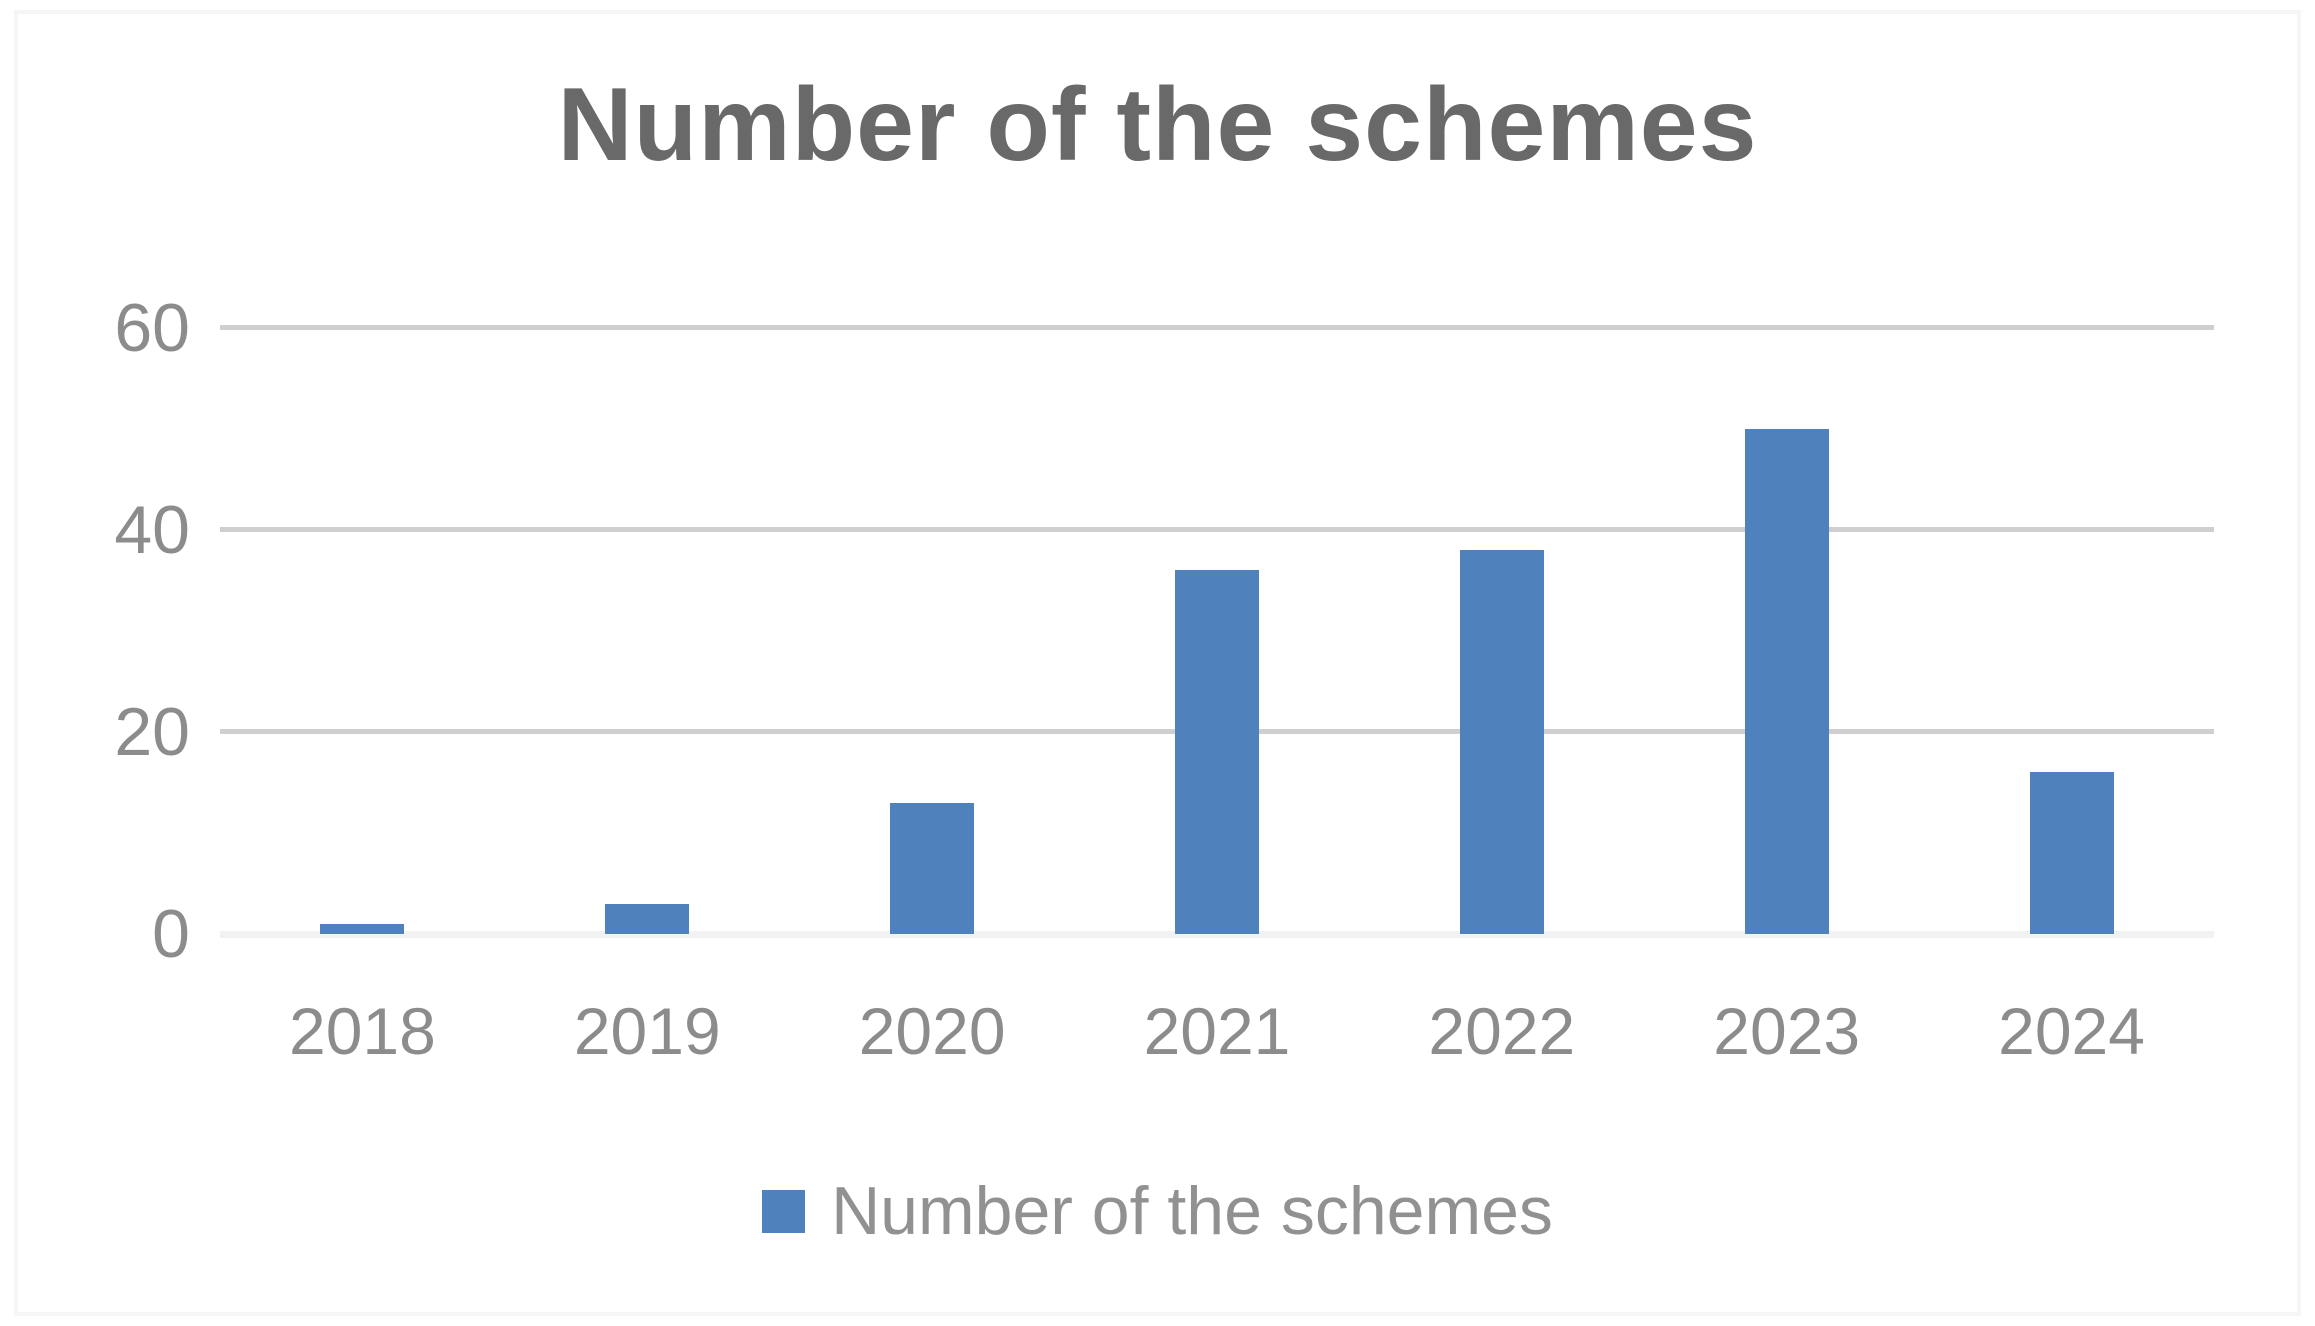 Image resolution: width=2315 pixels, height=1326 pixels. I want to click on y-tick-label-20: 20, so click(152, 732).